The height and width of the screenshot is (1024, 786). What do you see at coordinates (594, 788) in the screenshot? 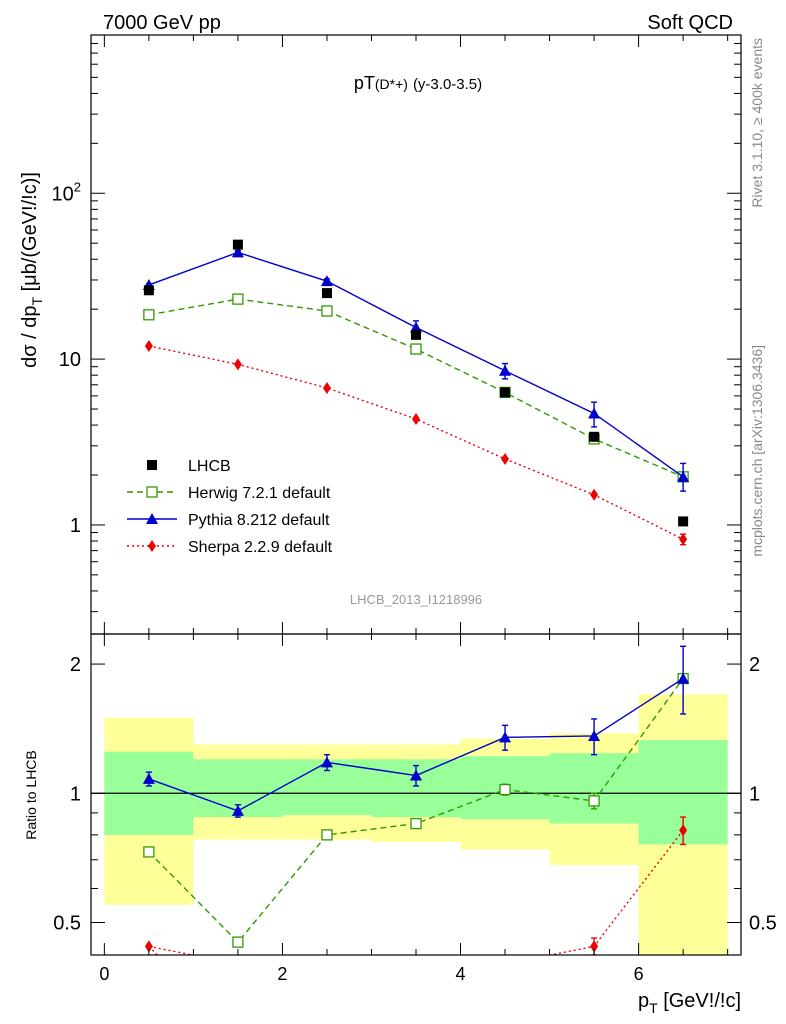
I see `band-inner` at bounding box center [594, 788].